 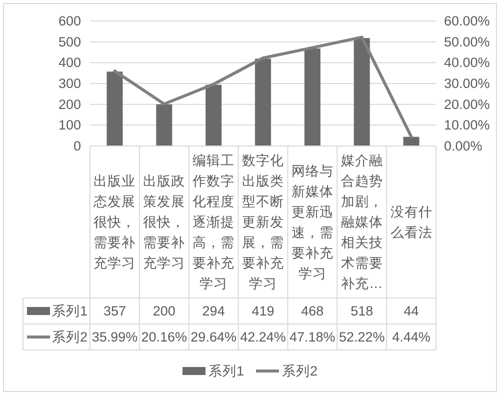 I want to click on y-tick-label: 400, so click(x=69, y=62).